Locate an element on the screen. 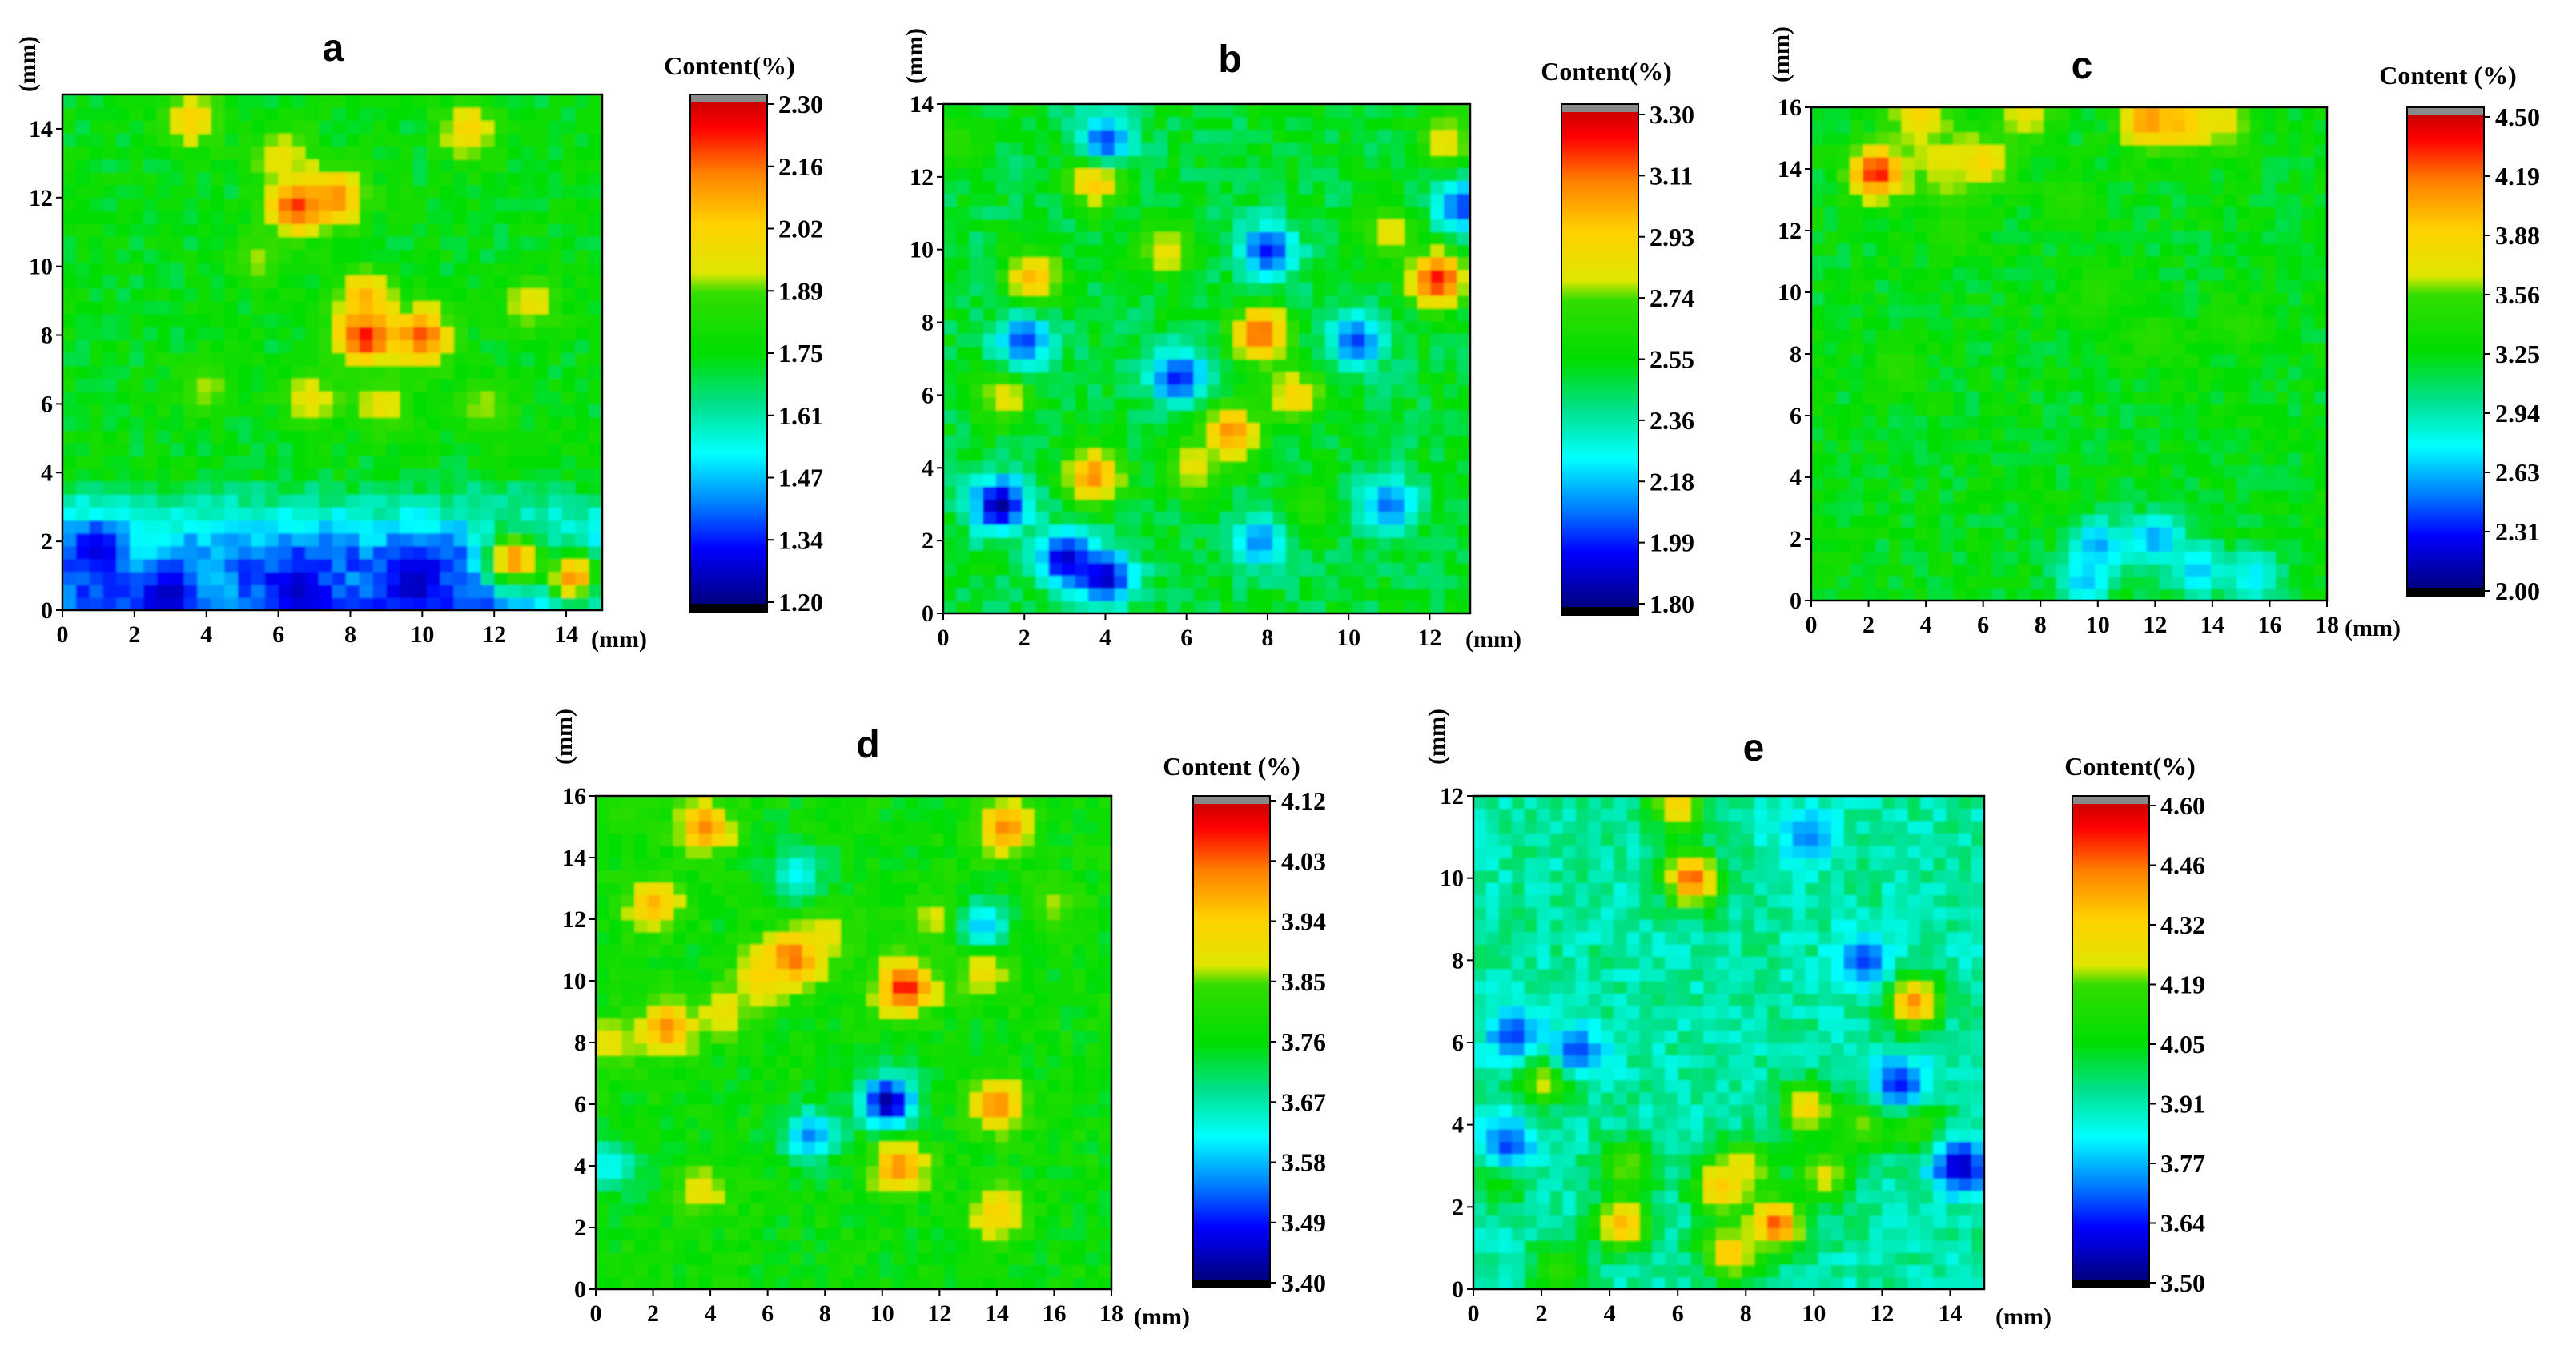 This screenshot has height=1350, width=2576. panel-title-c: c is located at coordinates (2082, 66).